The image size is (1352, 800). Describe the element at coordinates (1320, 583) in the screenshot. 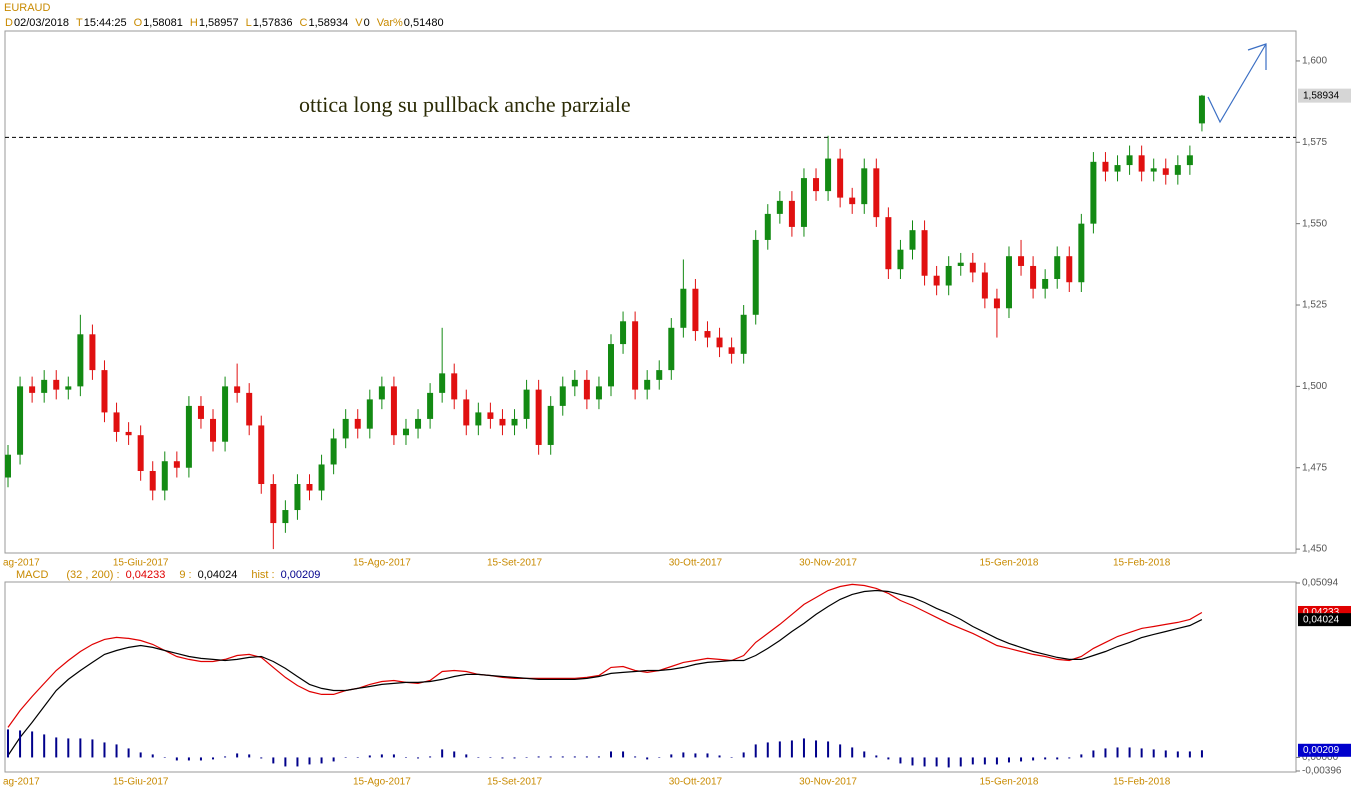

I see `y-tick-label: 0,05094` at that location.